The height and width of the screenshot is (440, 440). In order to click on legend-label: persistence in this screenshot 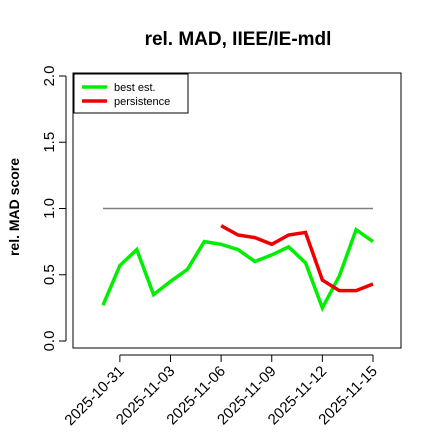, I will do `click(142, 102)`.